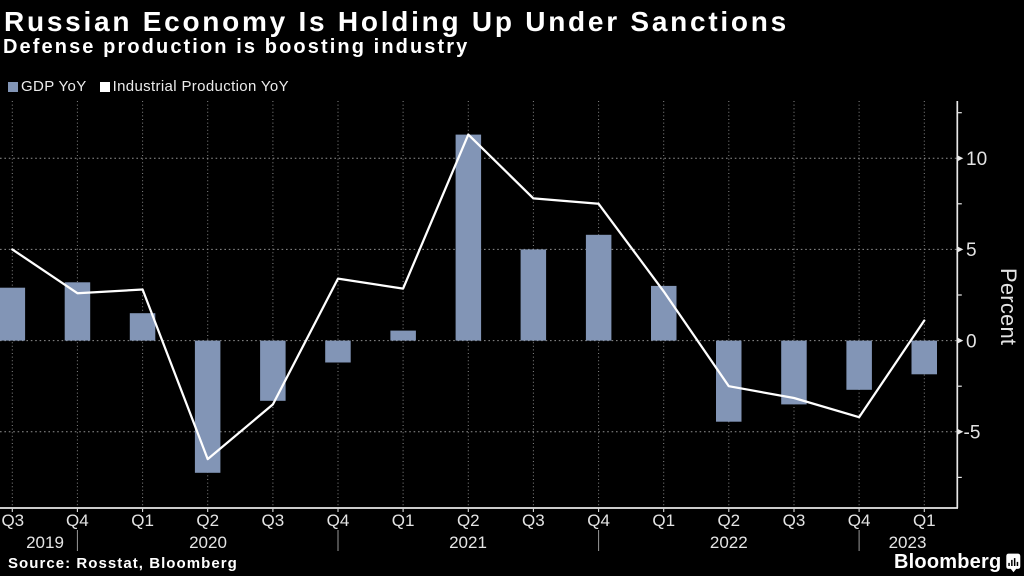  Describe the element at coordinates (971, 341) in the screenshot. I see `svg-text: 0` at that location.